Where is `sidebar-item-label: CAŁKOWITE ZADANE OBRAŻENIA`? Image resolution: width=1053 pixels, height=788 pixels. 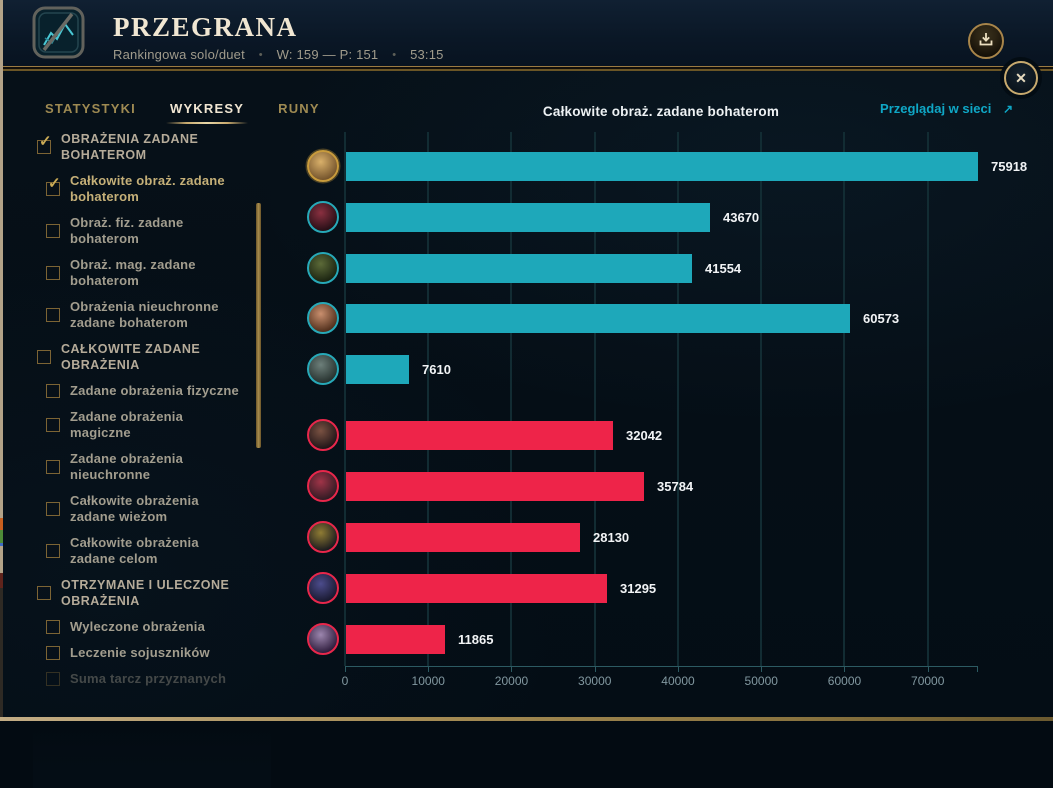 sidebar-item-label: CAŁKOWITE ZADANE OBRAŻENIA is located at coordinates (131, 357).